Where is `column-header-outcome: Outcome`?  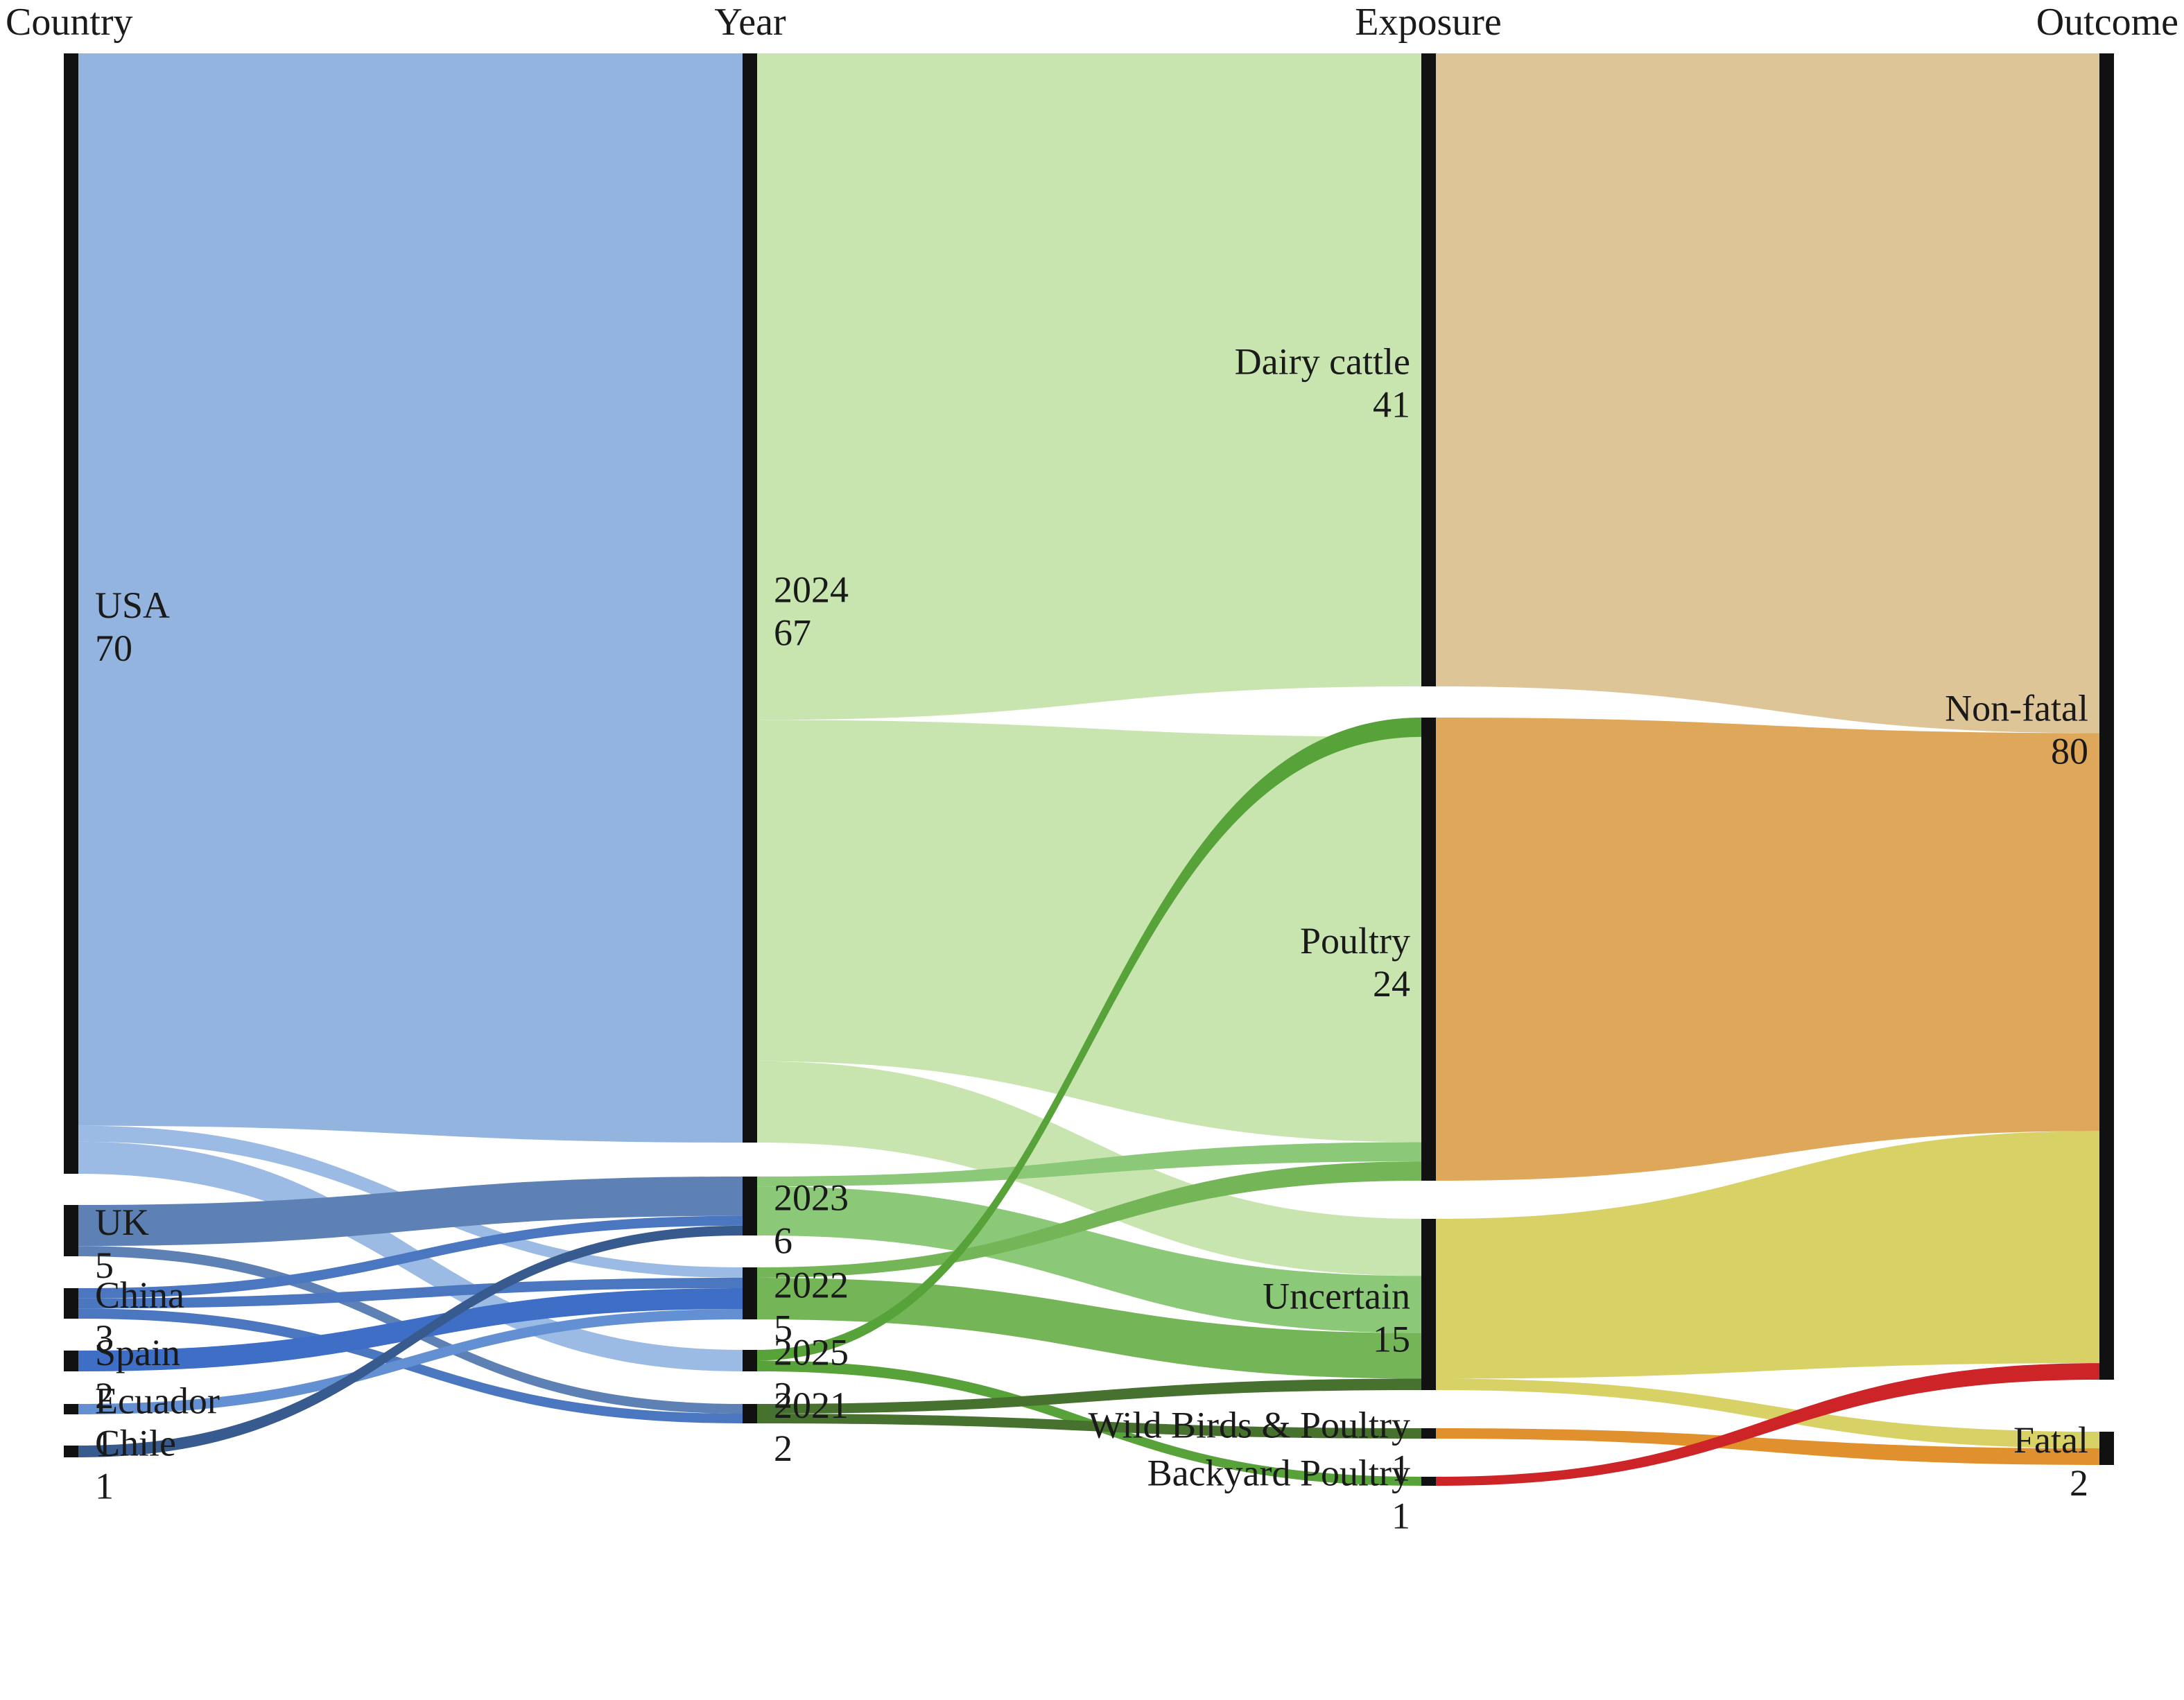
column-header-outcome: Outcome is located at coordinates (2107, 22).